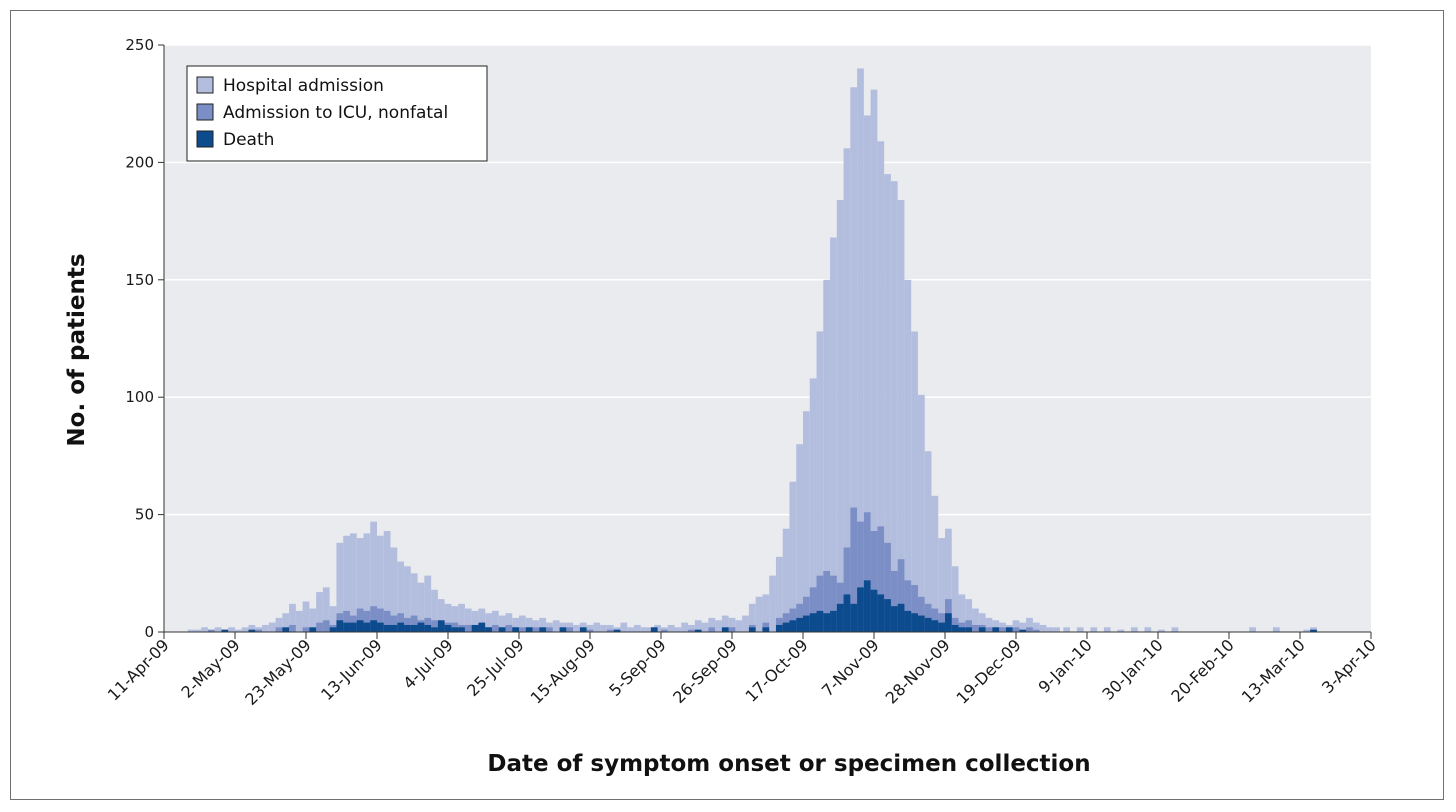 The image size is (1456, 812). Describe the element at coordinates (563, 671) in the screenshot. I see `x-tick-label: 15-Aug-09` at that location.